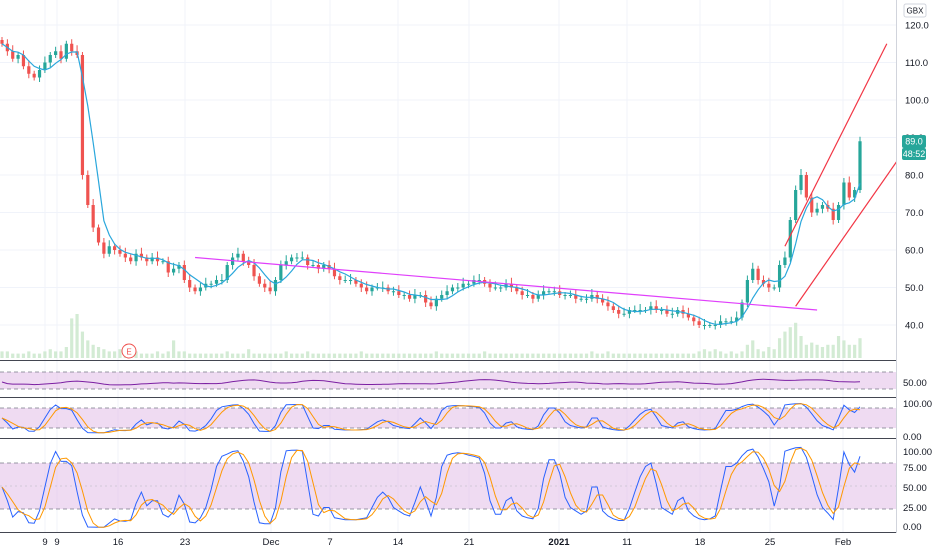 The width and height of the screenshot is (932, 550). I want to click on time-axis, so click(448, 541).